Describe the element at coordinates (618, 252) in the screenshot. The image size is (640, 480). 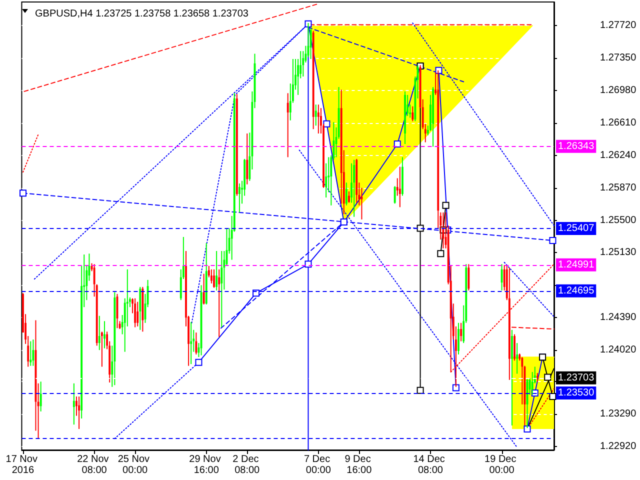
I see `y-tick-label: 1.25130` at that location.